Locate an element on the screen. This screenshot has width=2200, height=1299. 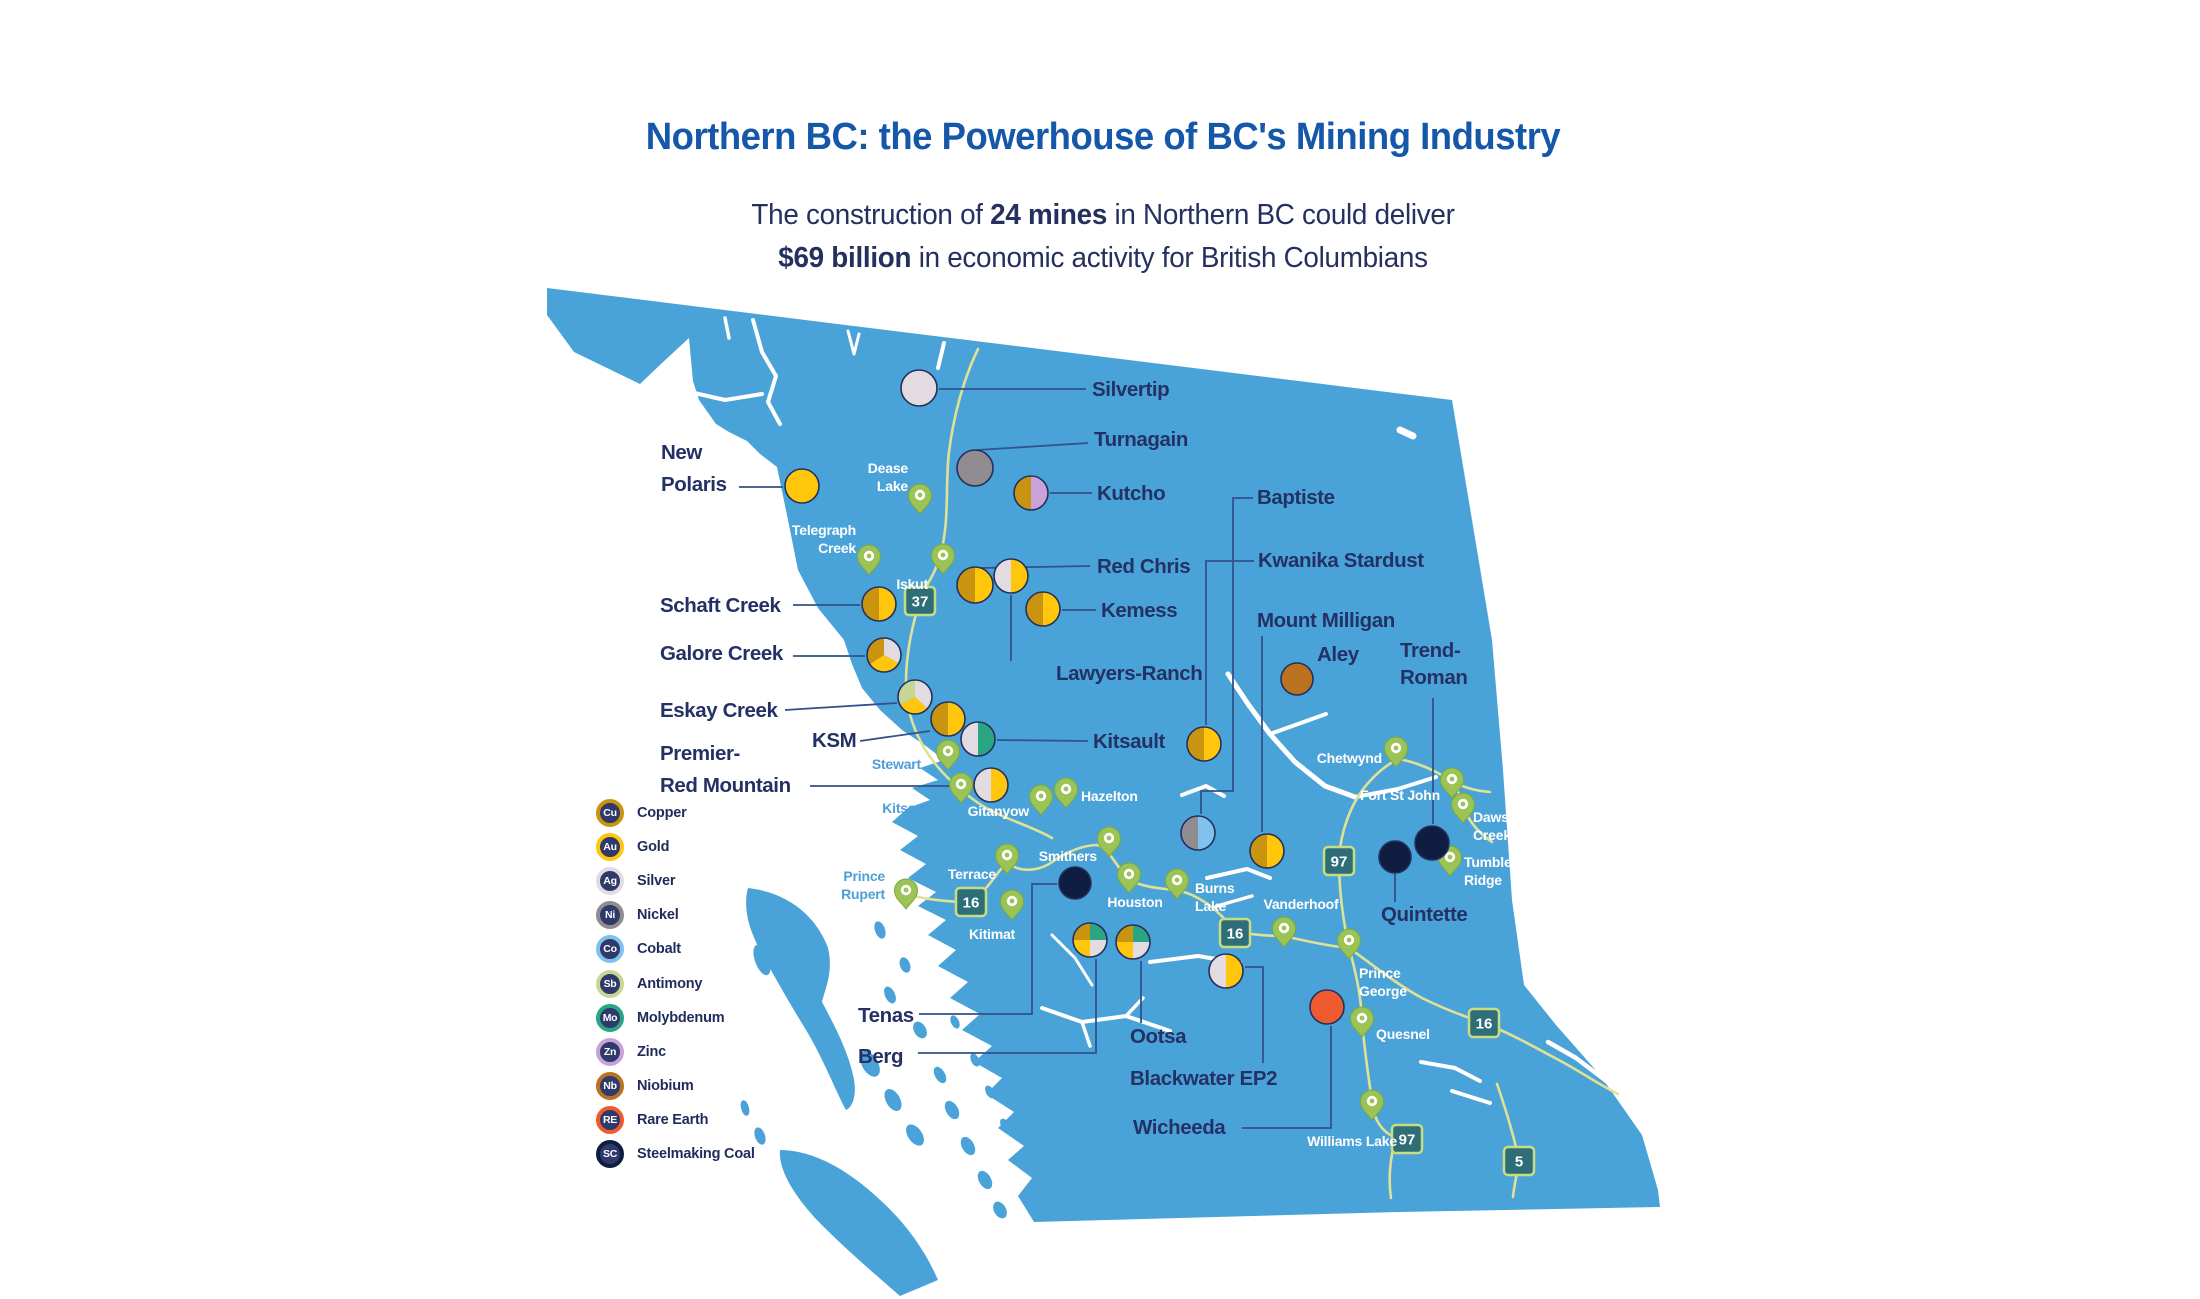
town-pin-telegraph-creek is located at coordinates (869, 560).